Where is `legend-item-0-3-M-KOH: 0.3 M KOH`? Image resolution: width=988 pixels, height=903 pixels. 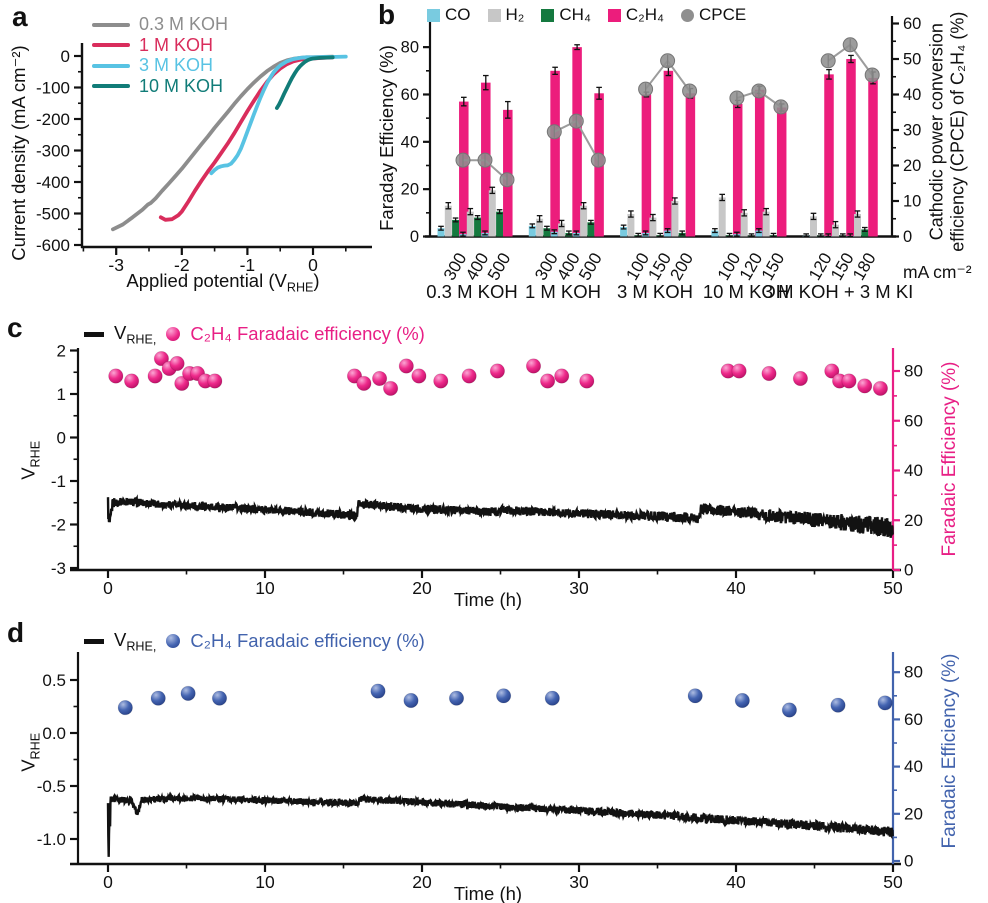
legend-item-0-3-M-KOH: 0.3 M KOH is located at coordinates (160, 24).